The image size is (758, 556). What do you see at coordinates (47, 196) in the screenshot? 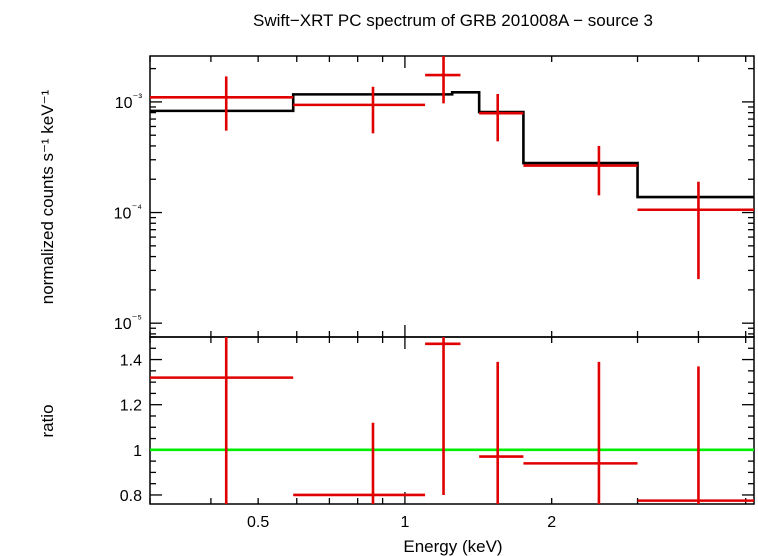
I see `y-axis-label-top: normalized counts s⁻¹ keV⁻¹` at bounding box center [47, 196].